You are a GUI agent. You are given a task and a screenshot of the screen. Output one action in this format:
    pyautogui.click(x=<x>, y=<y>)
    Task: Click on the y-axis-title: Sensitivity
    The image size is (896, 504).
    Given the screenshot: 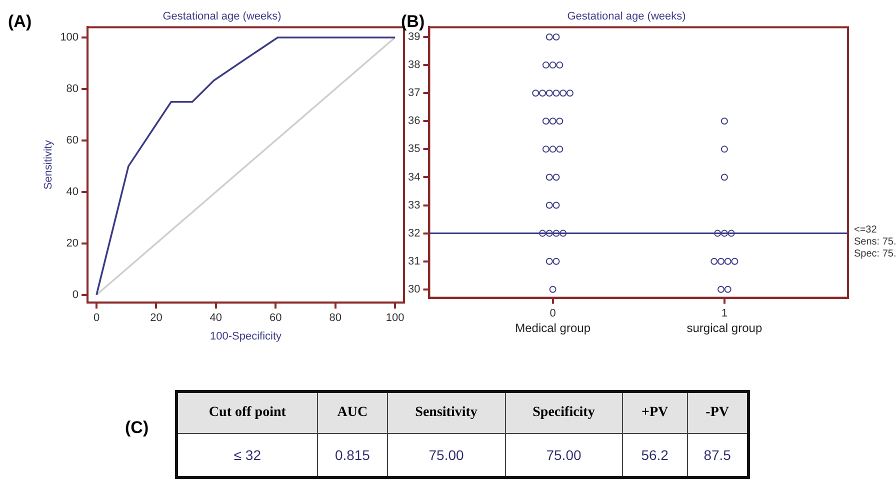 What is the action you would take?
    pyautogui.click(x=48, y=165)
    